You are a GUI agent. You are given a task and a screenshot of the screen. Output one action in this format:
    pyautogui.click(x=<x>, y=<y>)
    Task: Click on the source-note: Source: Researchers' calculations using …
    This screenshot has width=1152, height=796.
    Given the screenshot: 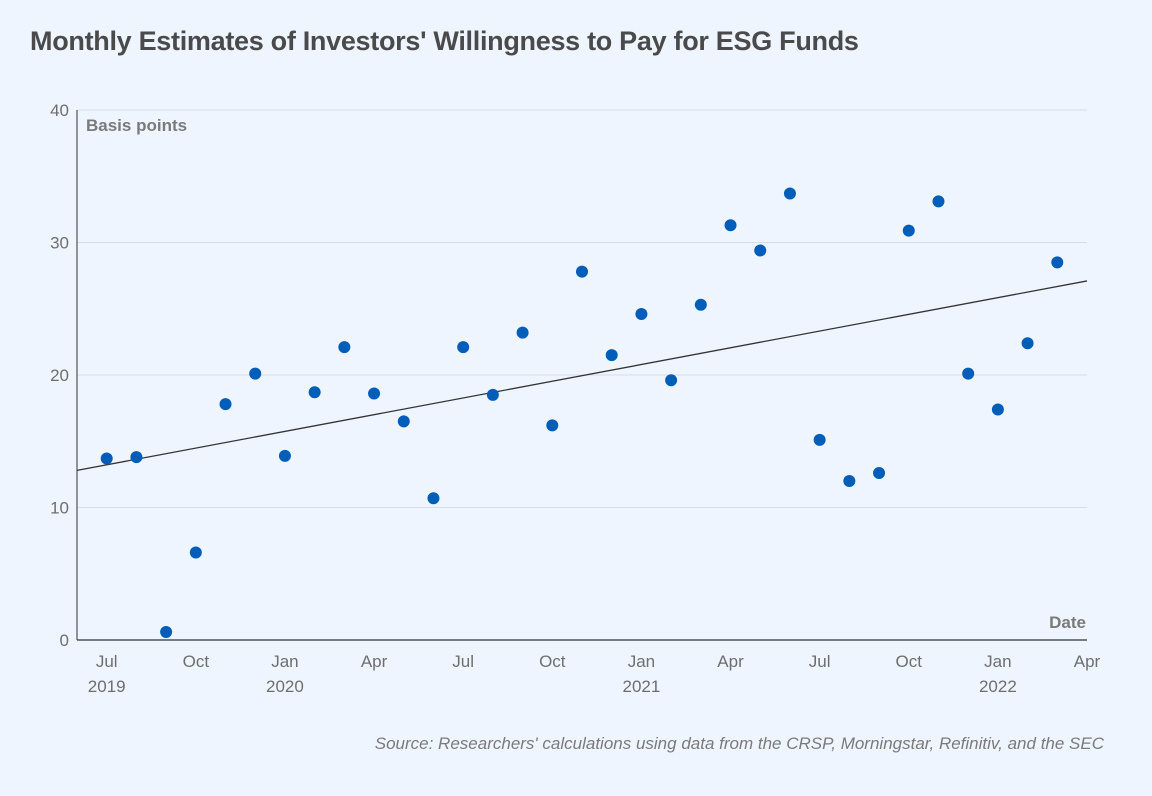 What is the action you would take?
    pyautogui.click(x=739, y=743)
    